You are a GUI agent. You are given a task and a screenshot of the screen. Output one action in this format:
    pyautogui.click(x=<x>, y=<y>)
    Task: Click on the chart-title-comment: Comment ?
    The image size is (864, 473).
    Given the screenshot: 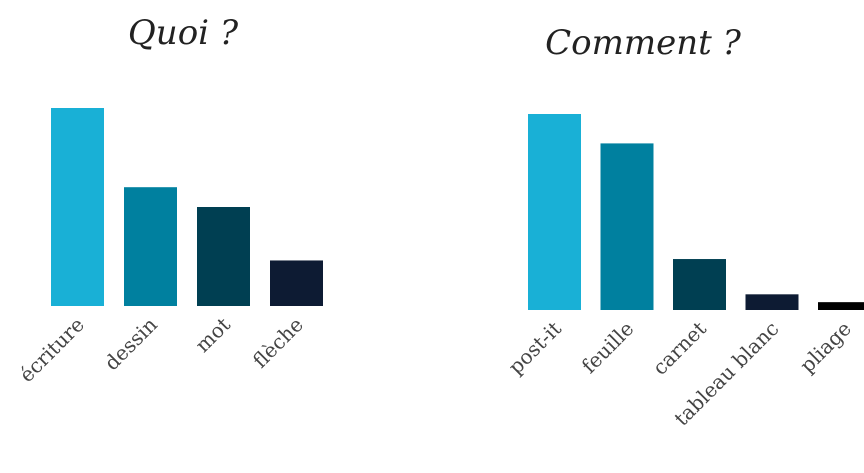 What is the action you would take?
    pyautogui.click(x=643, y=43)
    